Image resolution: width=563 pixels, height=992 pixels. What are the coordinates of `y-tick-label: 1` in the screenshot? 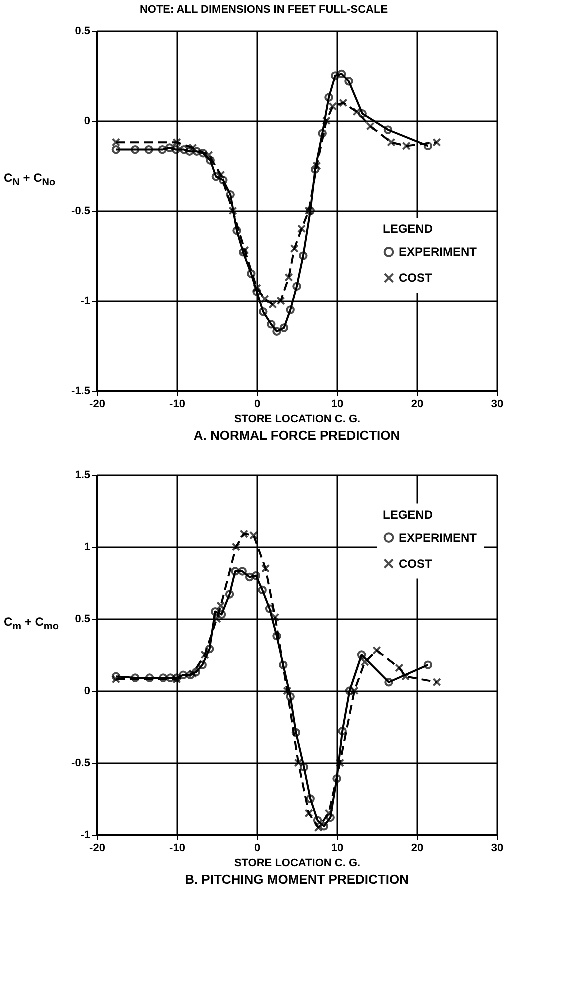 It's located at (87, 548).